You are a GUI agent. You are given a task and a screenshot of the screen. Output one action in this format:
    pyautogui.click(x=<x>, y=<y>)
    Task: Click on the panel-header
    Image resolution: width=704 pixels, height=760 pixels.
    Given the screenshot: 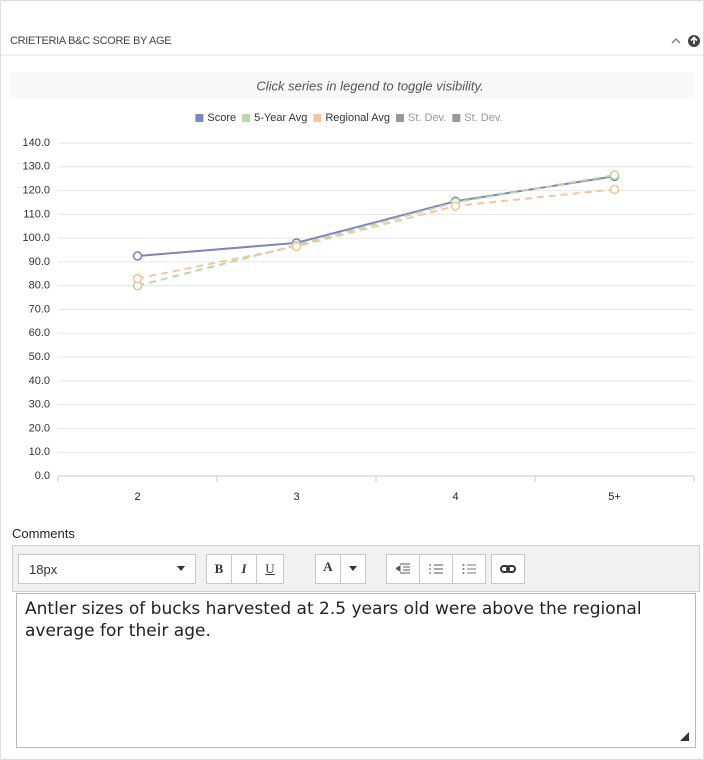 What is the action you would take?
    pyautogui.click(x=352, y=28)
    